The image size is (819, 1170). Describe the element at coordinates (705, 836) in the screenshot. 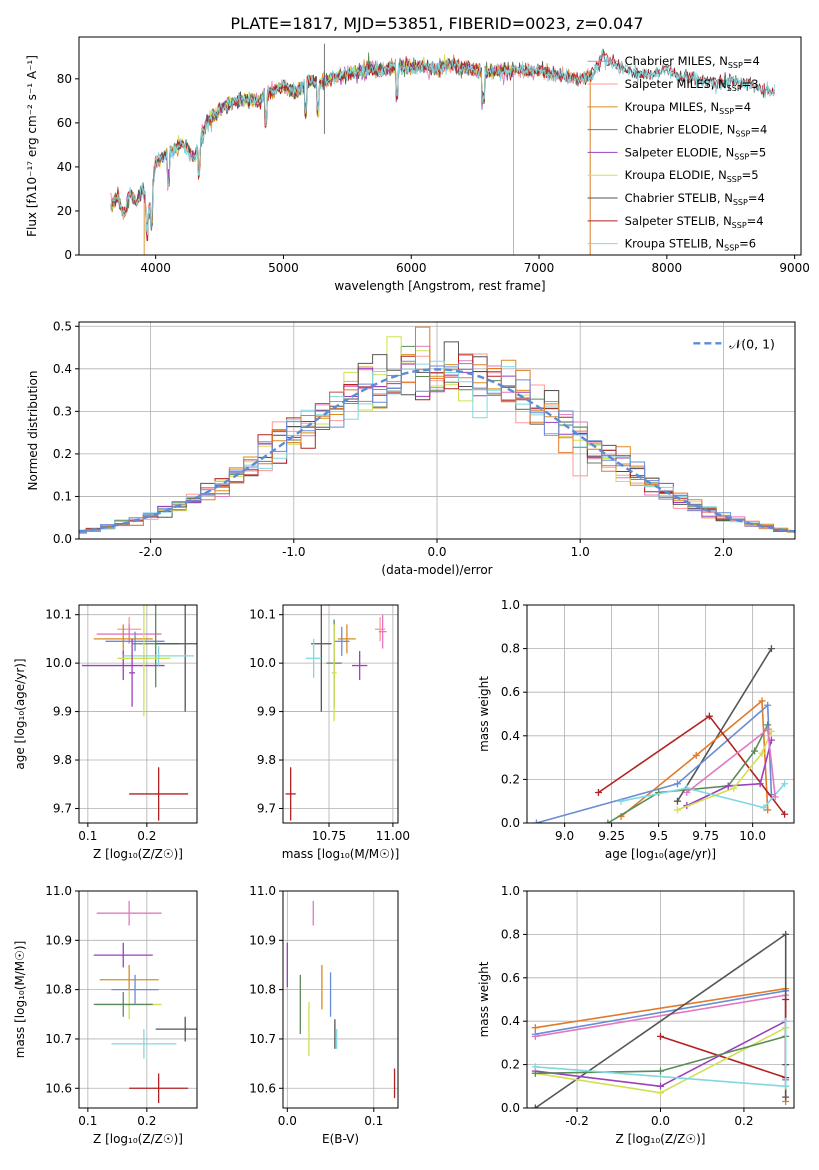

I see `x-tick-label: 9.75` at that location.